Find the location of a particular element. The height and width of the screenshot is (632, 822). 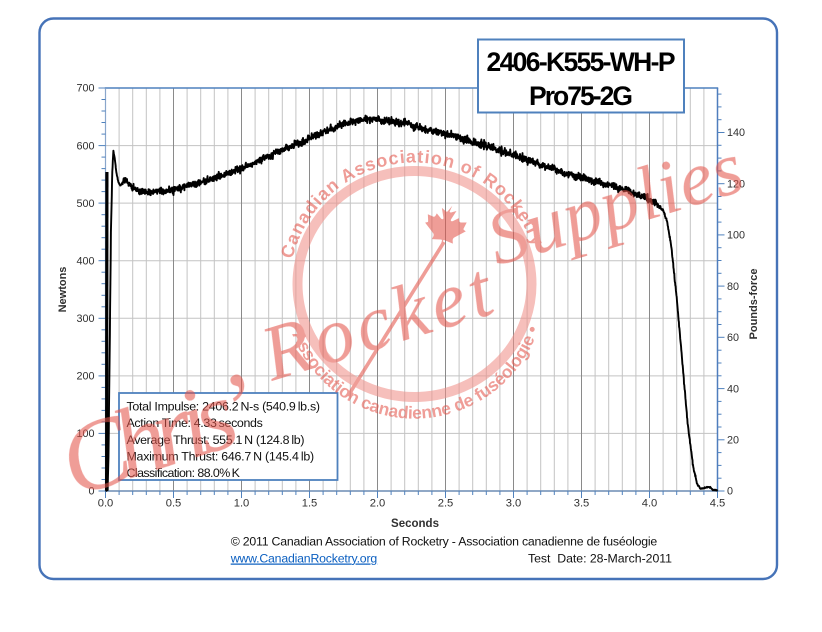

svg-text: 0 is located at coordinates (730, 492).